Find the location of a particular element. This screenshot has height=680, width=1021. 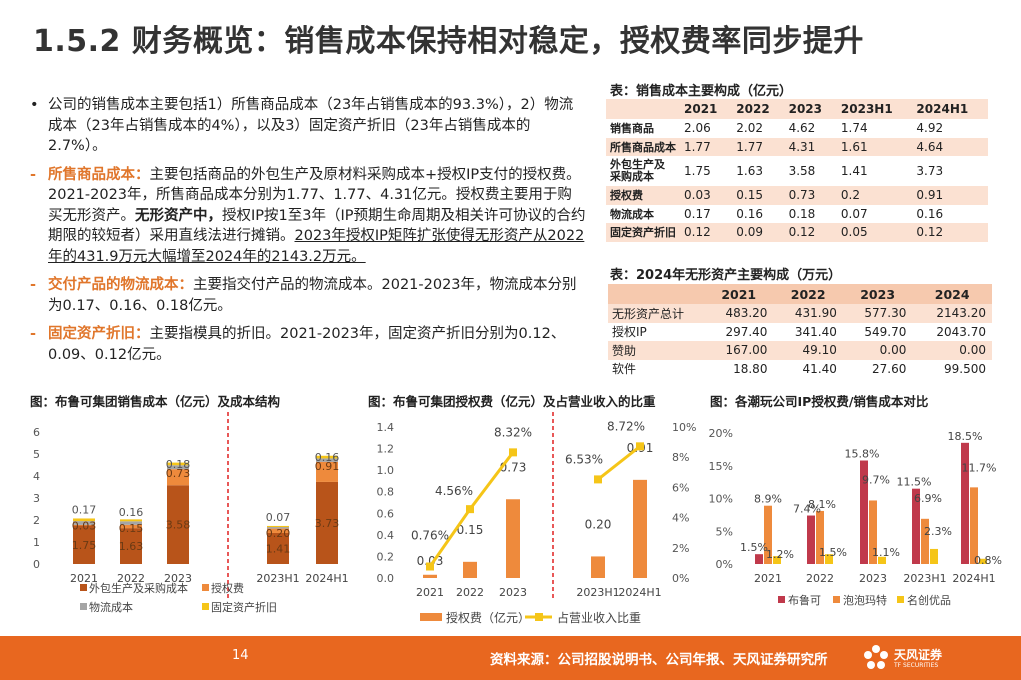

table-cell: 2.06 is located at coordinates (706, 128).